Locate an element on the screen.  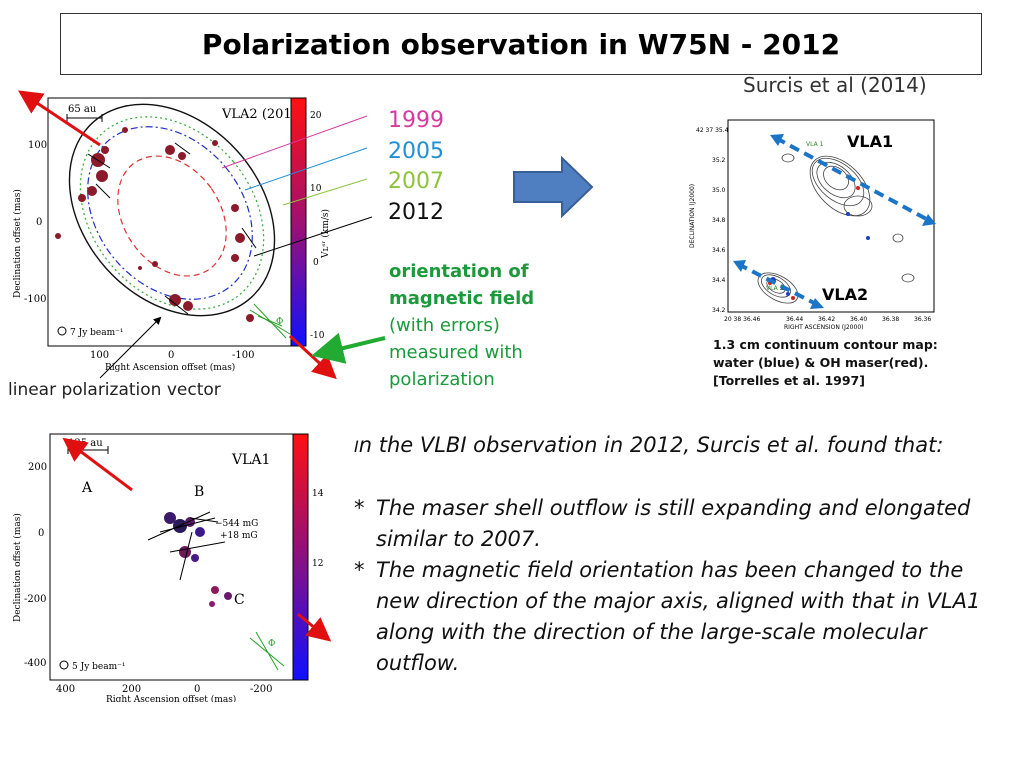
contour-ytick: 34.4 is located at coordinates (719, 280).